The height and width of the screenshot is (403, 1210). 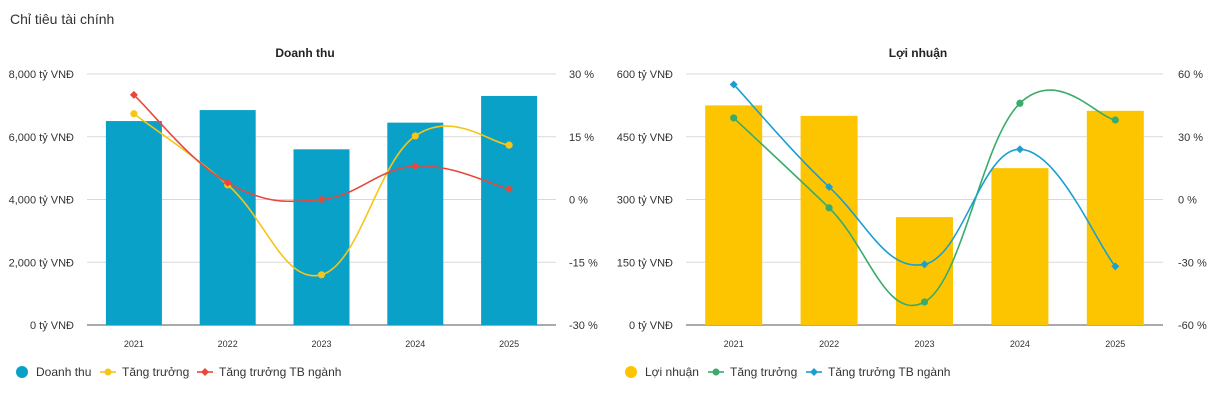 What do you see at coordinates (924, 175) in the screenshot?
I see `series-line` at bounding box center [924, 175].